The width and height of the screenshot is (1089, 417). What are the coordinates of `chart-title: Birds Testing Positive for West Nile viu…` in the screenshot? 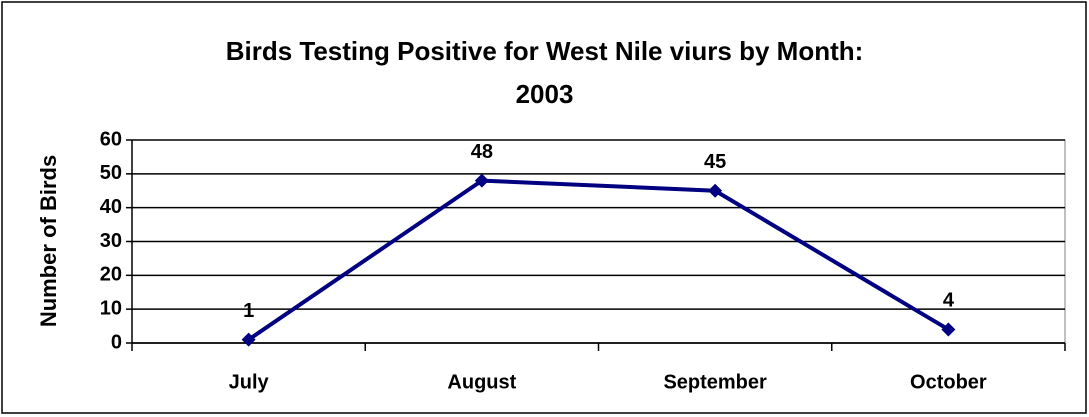 It's located at (544, 72).